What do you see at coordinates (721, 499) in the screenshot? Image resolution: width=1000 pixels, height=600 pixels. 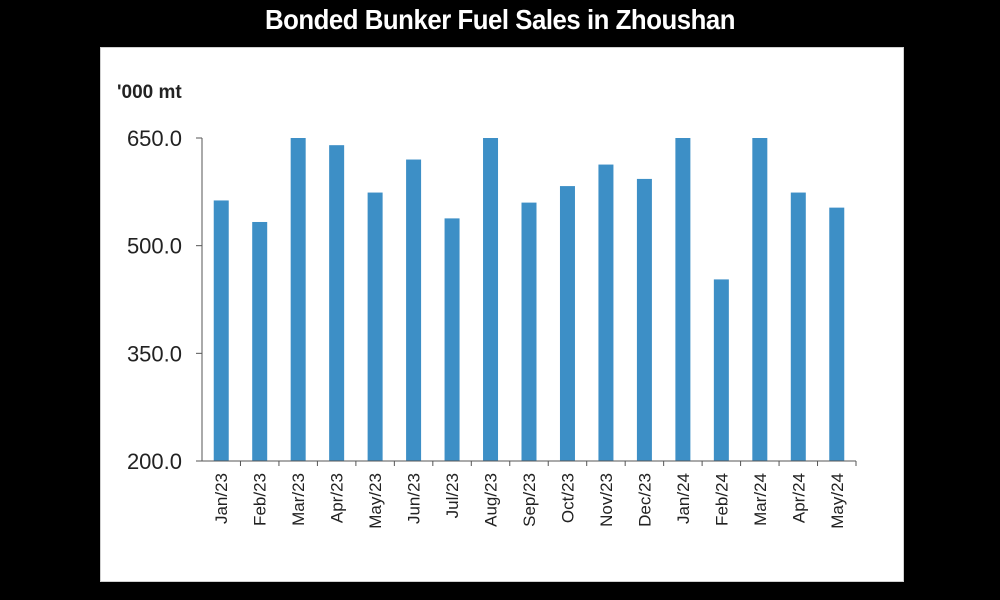 I see `x-tick-label: Feb/24` at bounding box center [721, 499].